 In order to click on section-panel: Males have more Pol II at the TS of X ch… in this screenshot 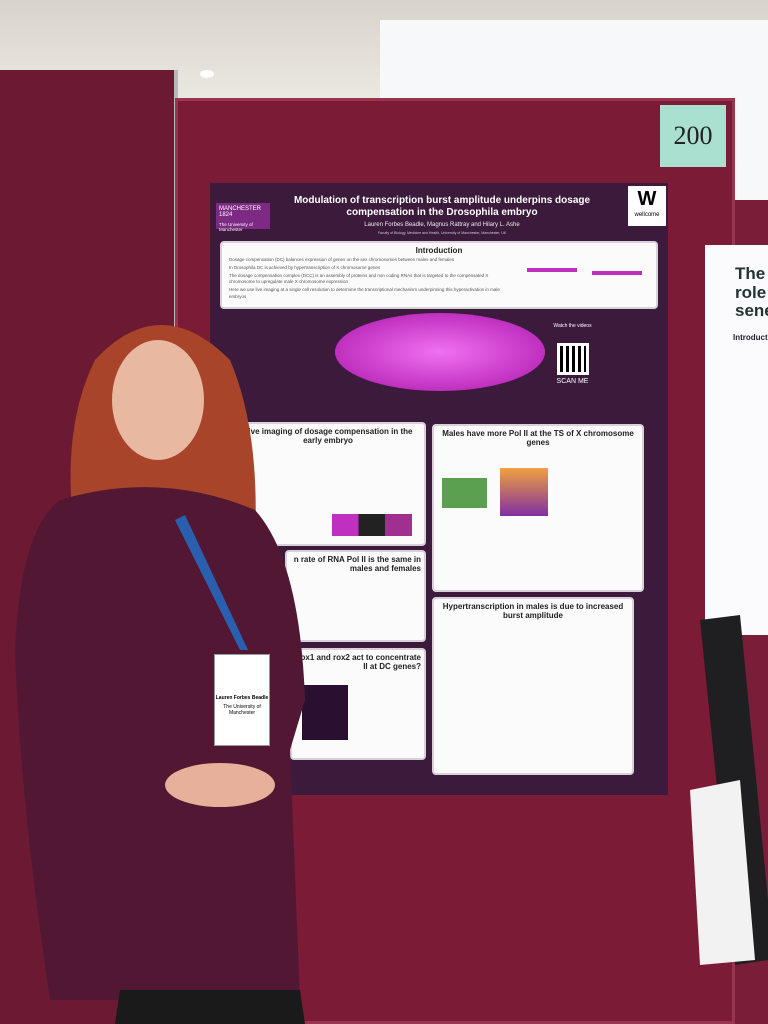, I will do `click(538, 508)`.